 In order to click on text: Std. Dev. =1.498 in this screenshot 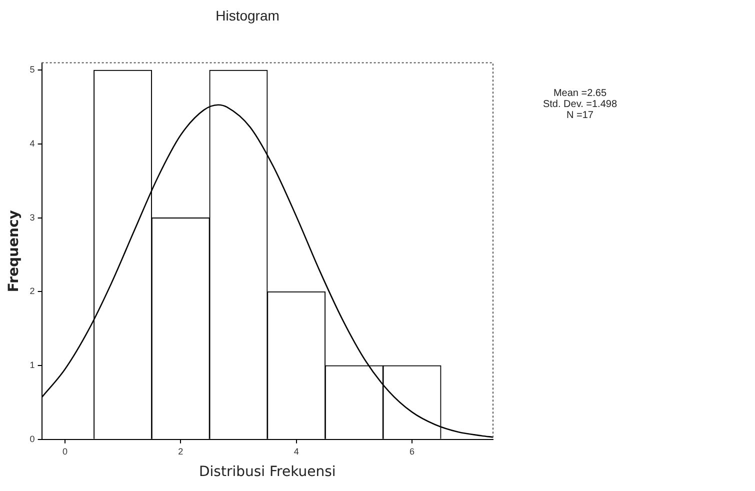, I will do `click(580, 104)`.